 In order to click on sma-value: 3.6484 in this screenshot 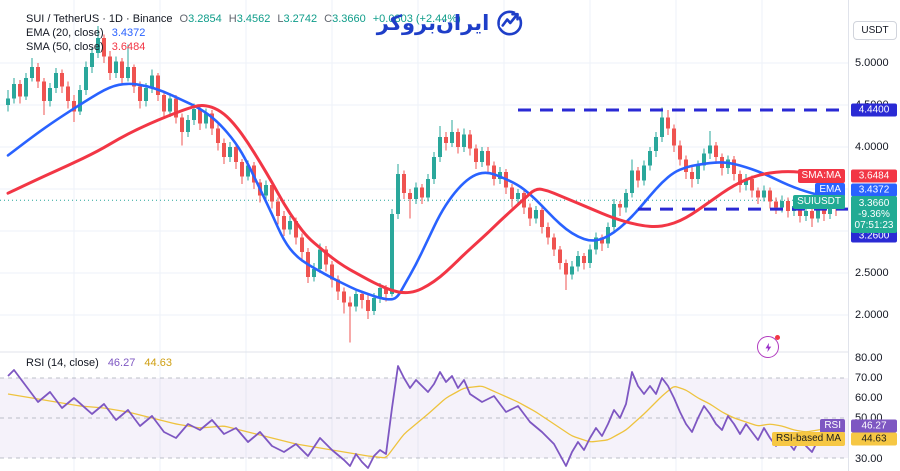, I will do `click(128, 47)`.